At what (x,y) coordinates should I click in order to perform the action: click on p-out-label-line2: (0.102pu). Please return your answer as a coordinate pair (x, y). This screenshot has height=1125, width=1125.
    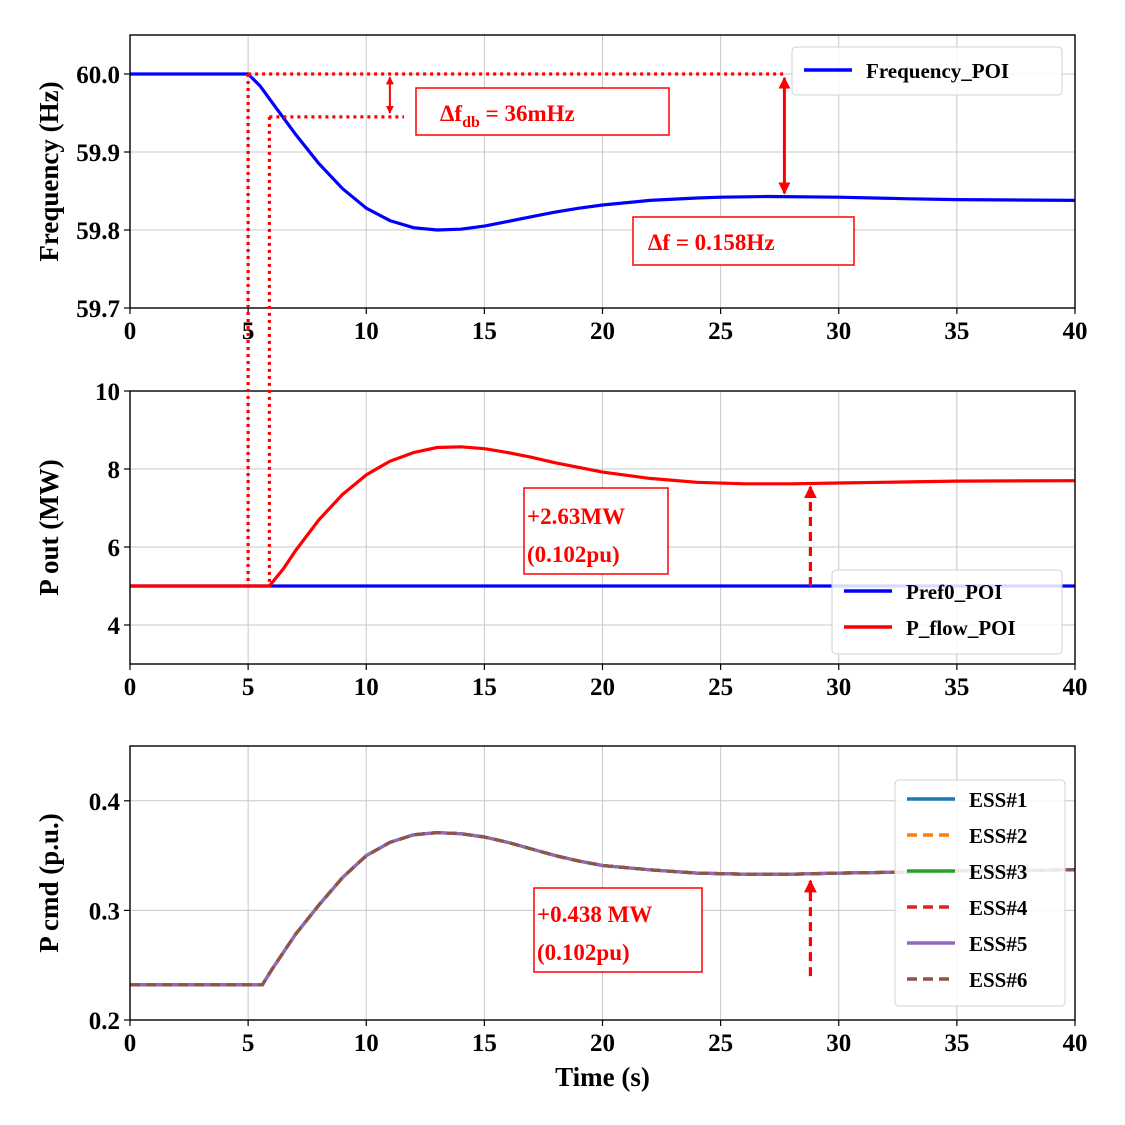
    Looking at the image, I should click on (573, 554).